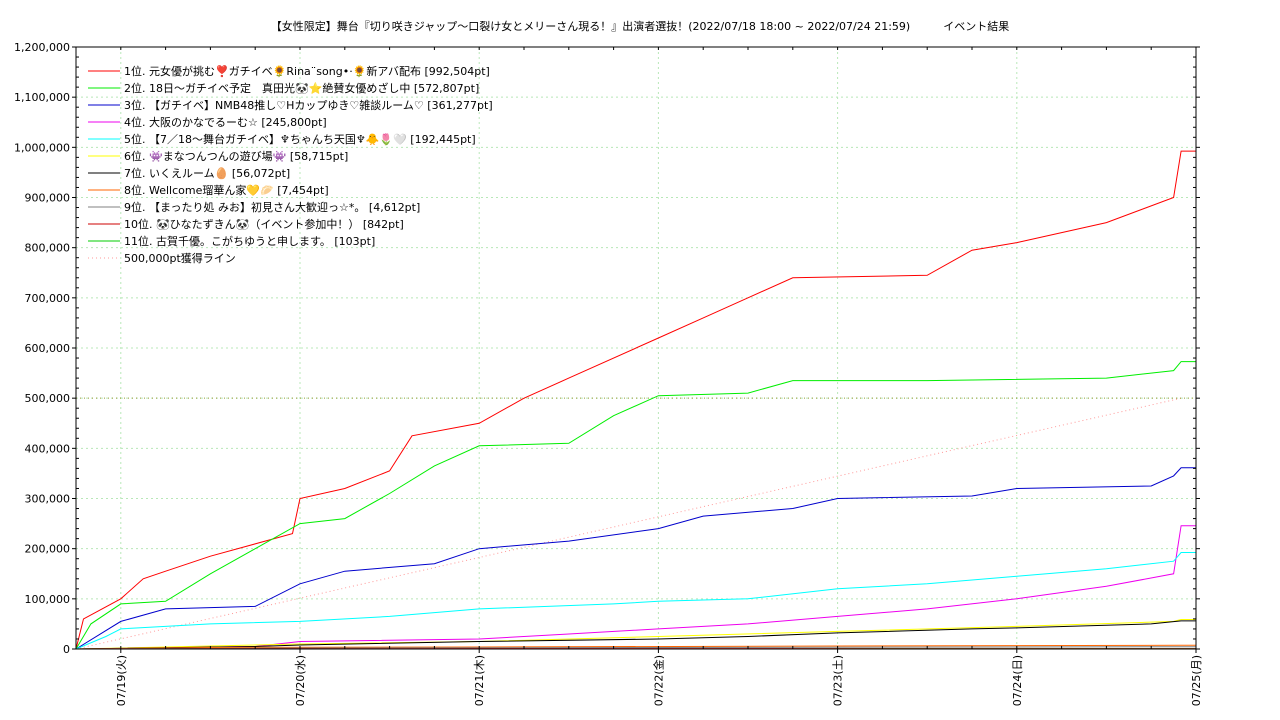 The height and width of the screenshot is (720, 1280). What do you see at coordinates (42, 97) in the screenshot?
I see `y-tick-label: 1,100,000` at bounding box center [42, 97].